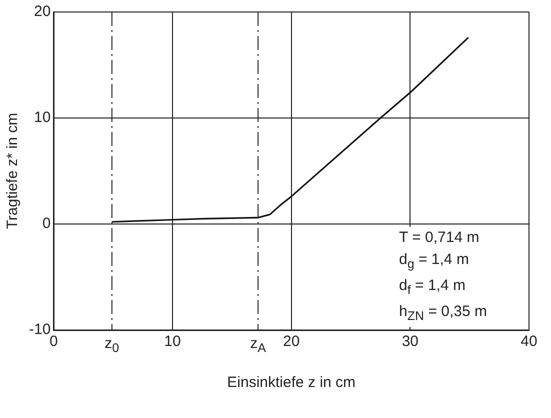 This screenshot has height=418, width=551. What do you see at coordinates (42, 117) in the screenshot?
I see `y-tick-label: 10` at bounding box center [42, 117].